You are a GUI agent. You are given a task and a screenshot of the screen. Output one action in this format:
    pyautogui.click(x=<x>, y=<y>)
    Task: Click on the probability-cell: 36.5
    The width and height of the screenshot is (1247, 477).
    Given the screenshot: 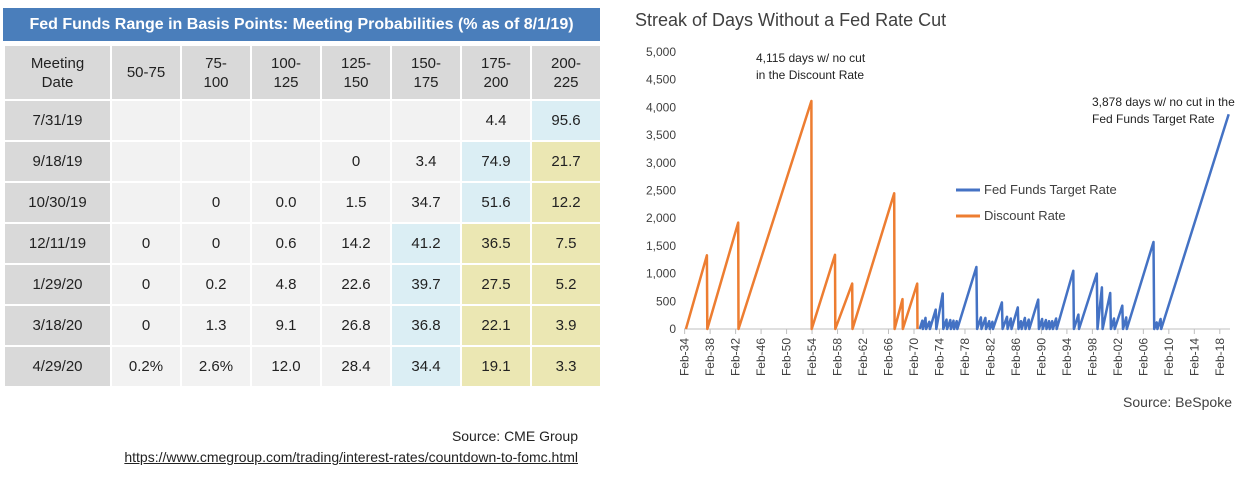 What is the action you would take?
    pyautogui.click(x=496, y=243)
    